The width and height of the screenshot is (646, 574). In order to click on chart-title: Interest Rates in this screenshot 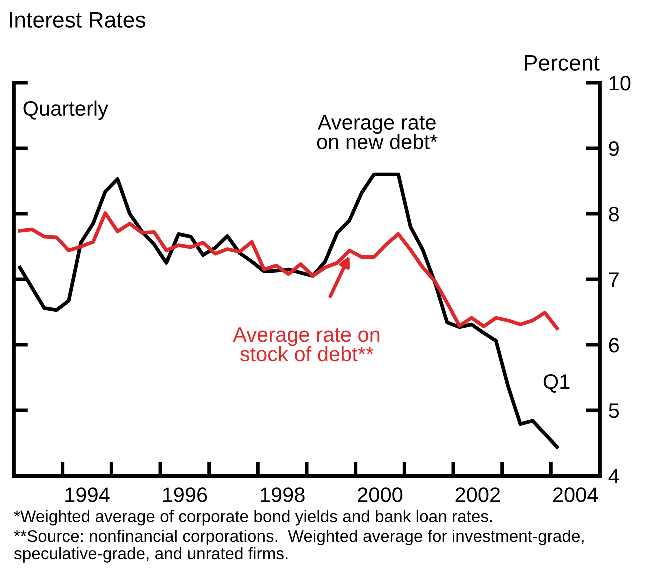, I will do `click(78, 20)`.